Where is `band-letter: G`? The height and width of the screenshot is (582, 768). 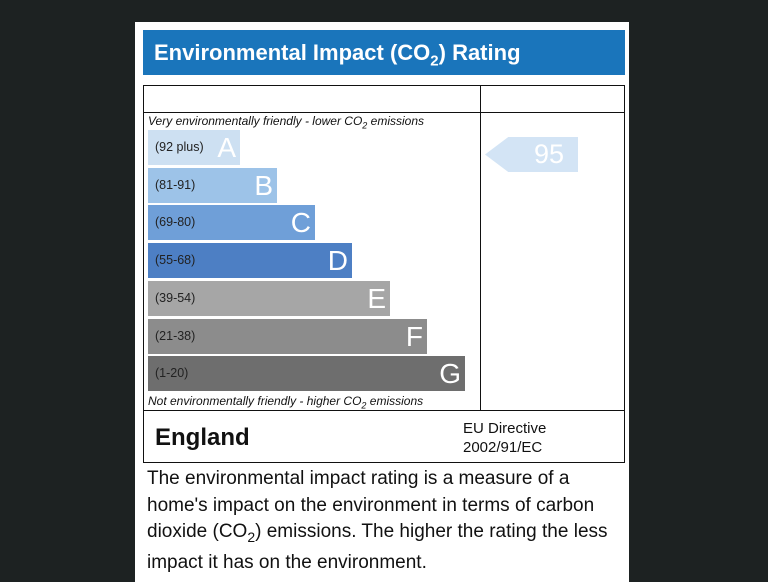
band-letter: G is located at coordinates (450, 374).